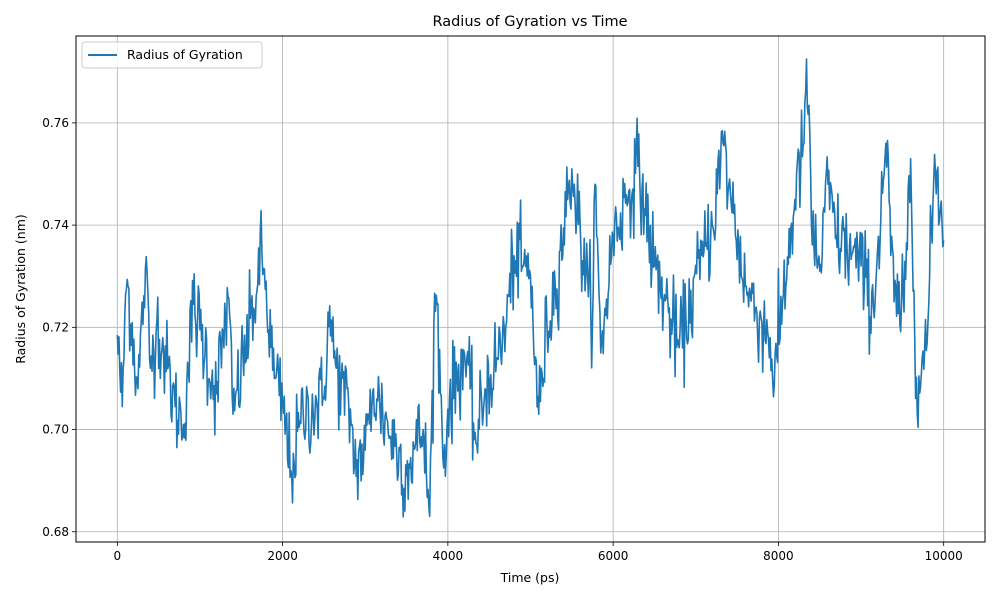 This screenshot has width=1000, height=604. What do you see at coordinates (117, 556) in the screenshot?
I see `x-tick-label: 0` at bounding box center [117, 556].